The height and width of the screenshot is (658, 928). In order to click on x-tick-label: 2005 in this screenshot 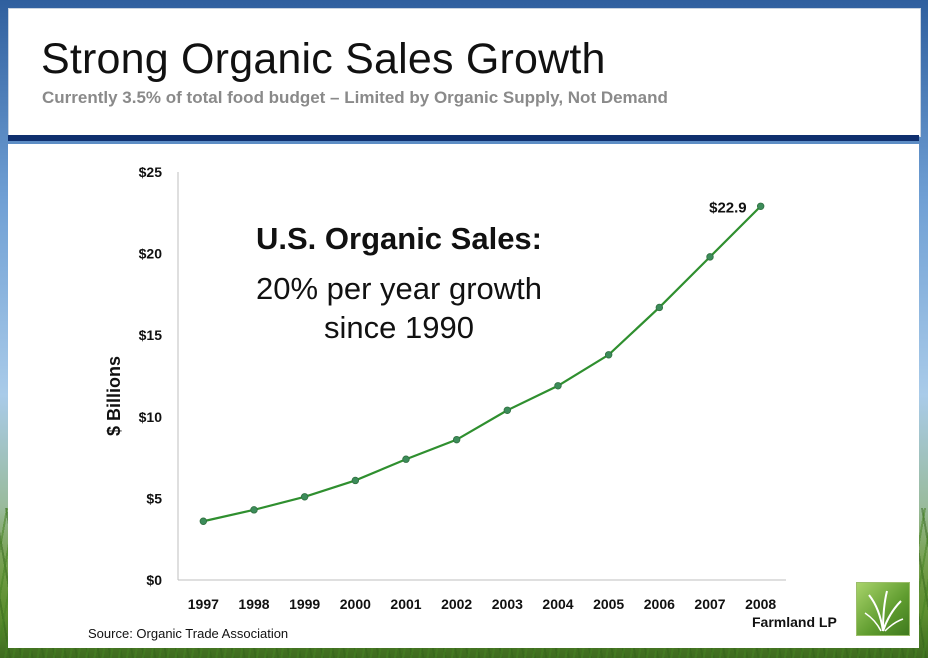, I will do `click(608, 604)`.